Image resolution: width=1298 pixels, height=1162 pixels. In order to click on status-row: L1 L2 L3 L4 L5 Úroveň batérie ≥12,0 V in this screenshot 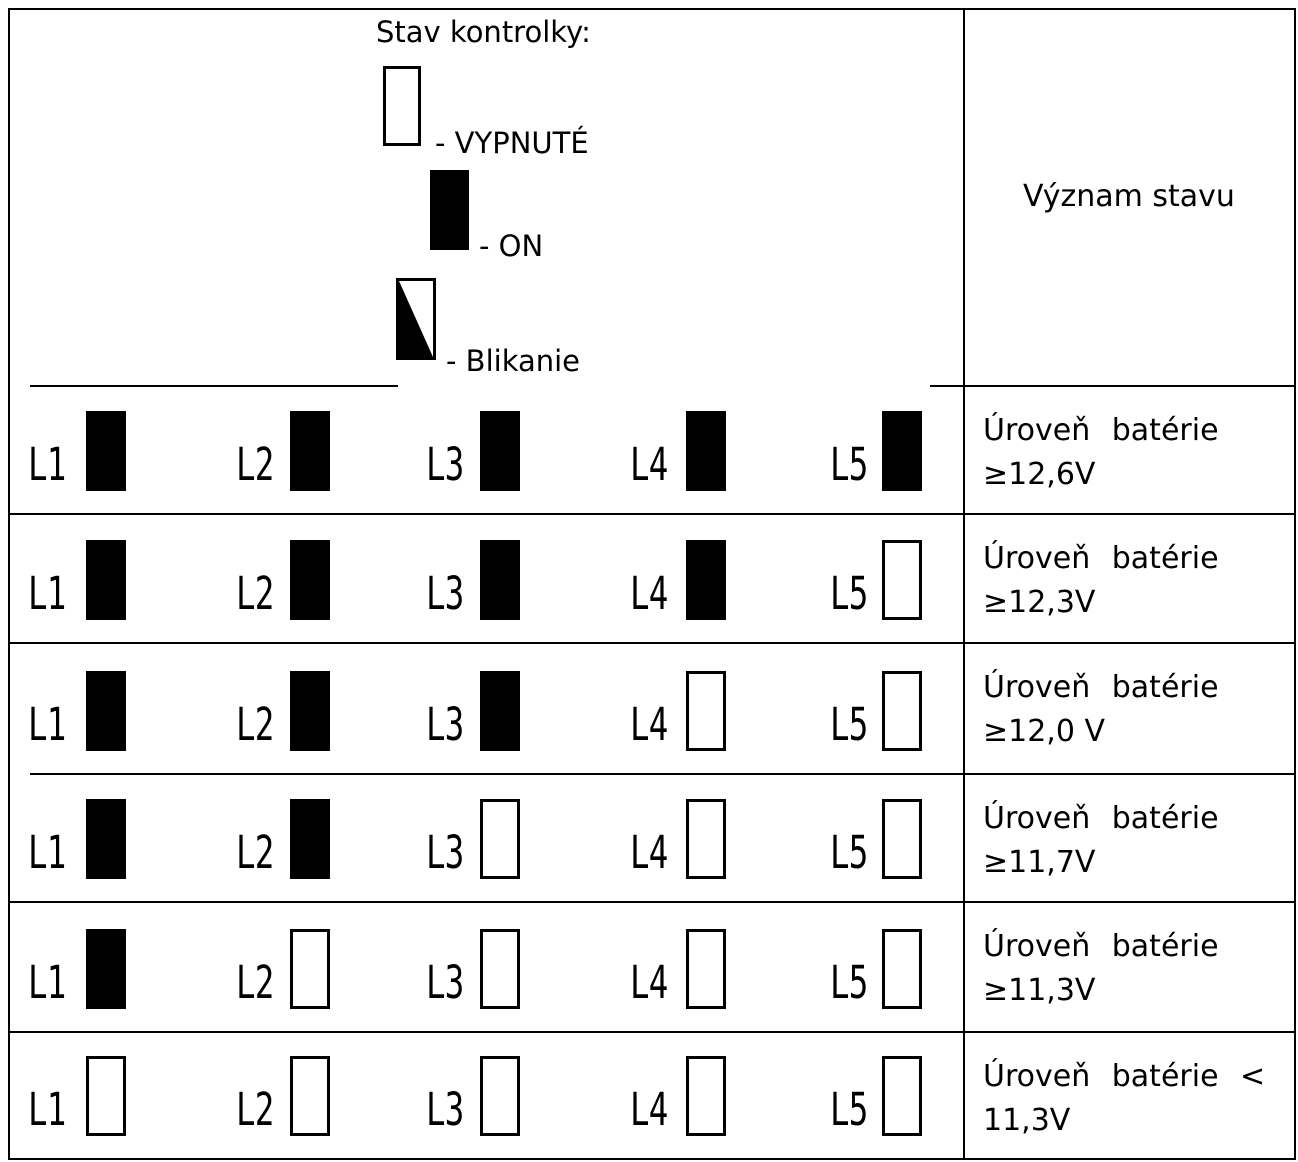, I will do `click(649, 708)`.